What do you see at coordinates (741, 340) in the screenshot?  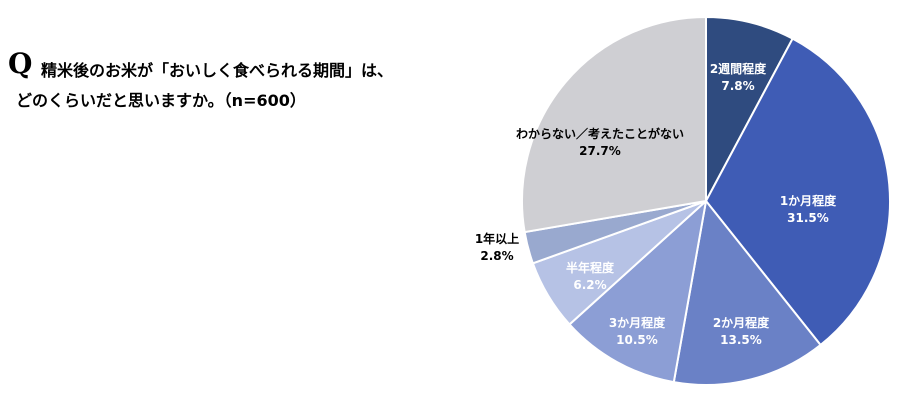 I see `slice-value-3: 13.5%` at bounding box center [741, 340].